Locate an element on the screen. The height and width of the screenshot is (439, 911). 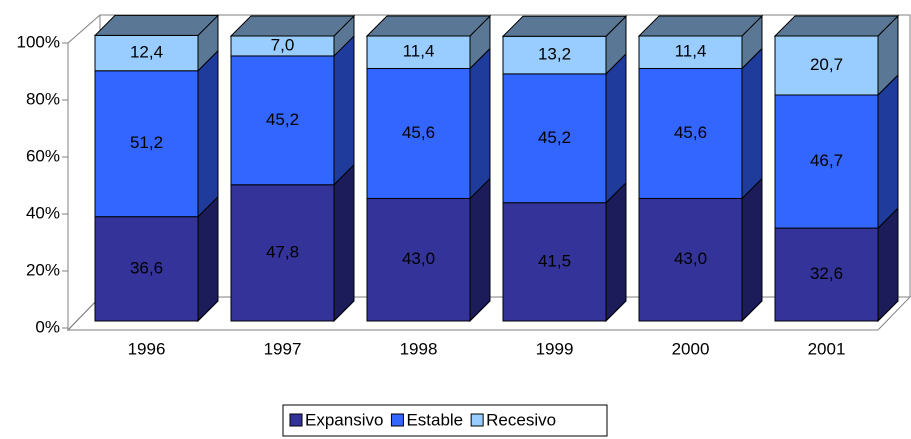
y-tick-label: 40% is located at coordinates (43, 212).